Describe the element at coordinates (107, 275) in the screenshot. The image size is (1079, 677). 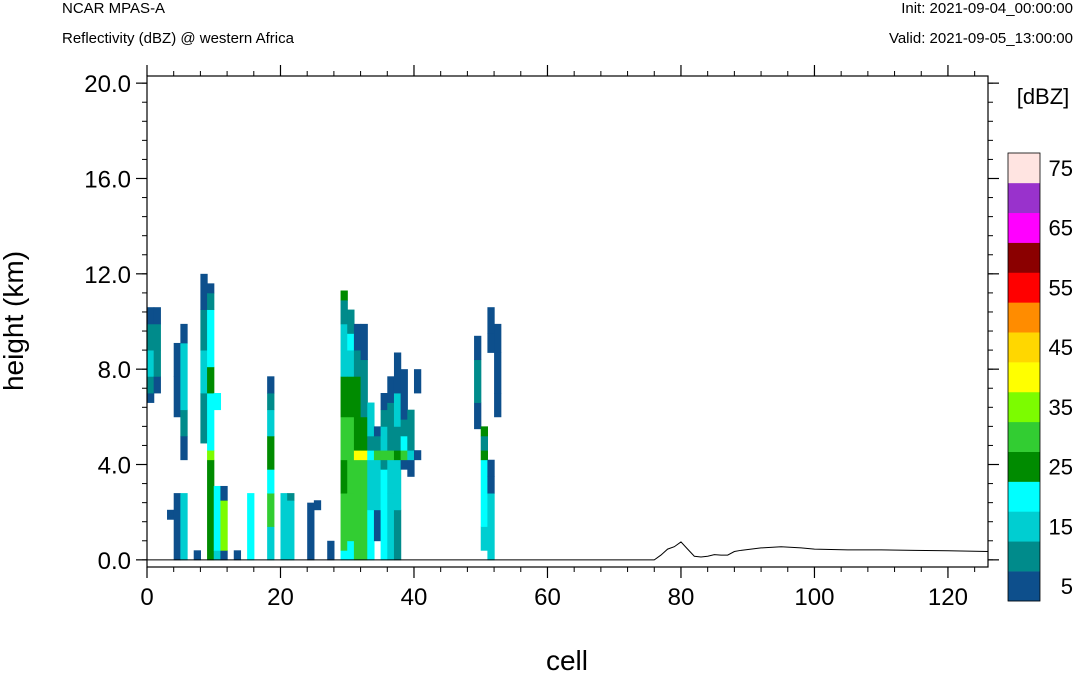
I see `y-tick-label: 12.0` at that location.